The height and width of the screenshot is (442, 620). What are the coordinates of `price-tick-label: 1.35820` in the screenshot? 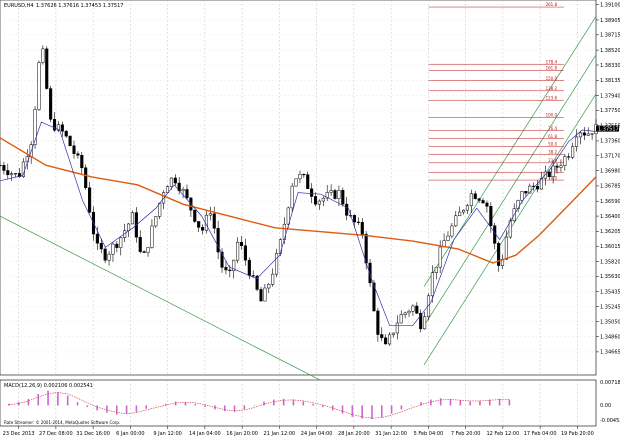 It's located at (610, 262).